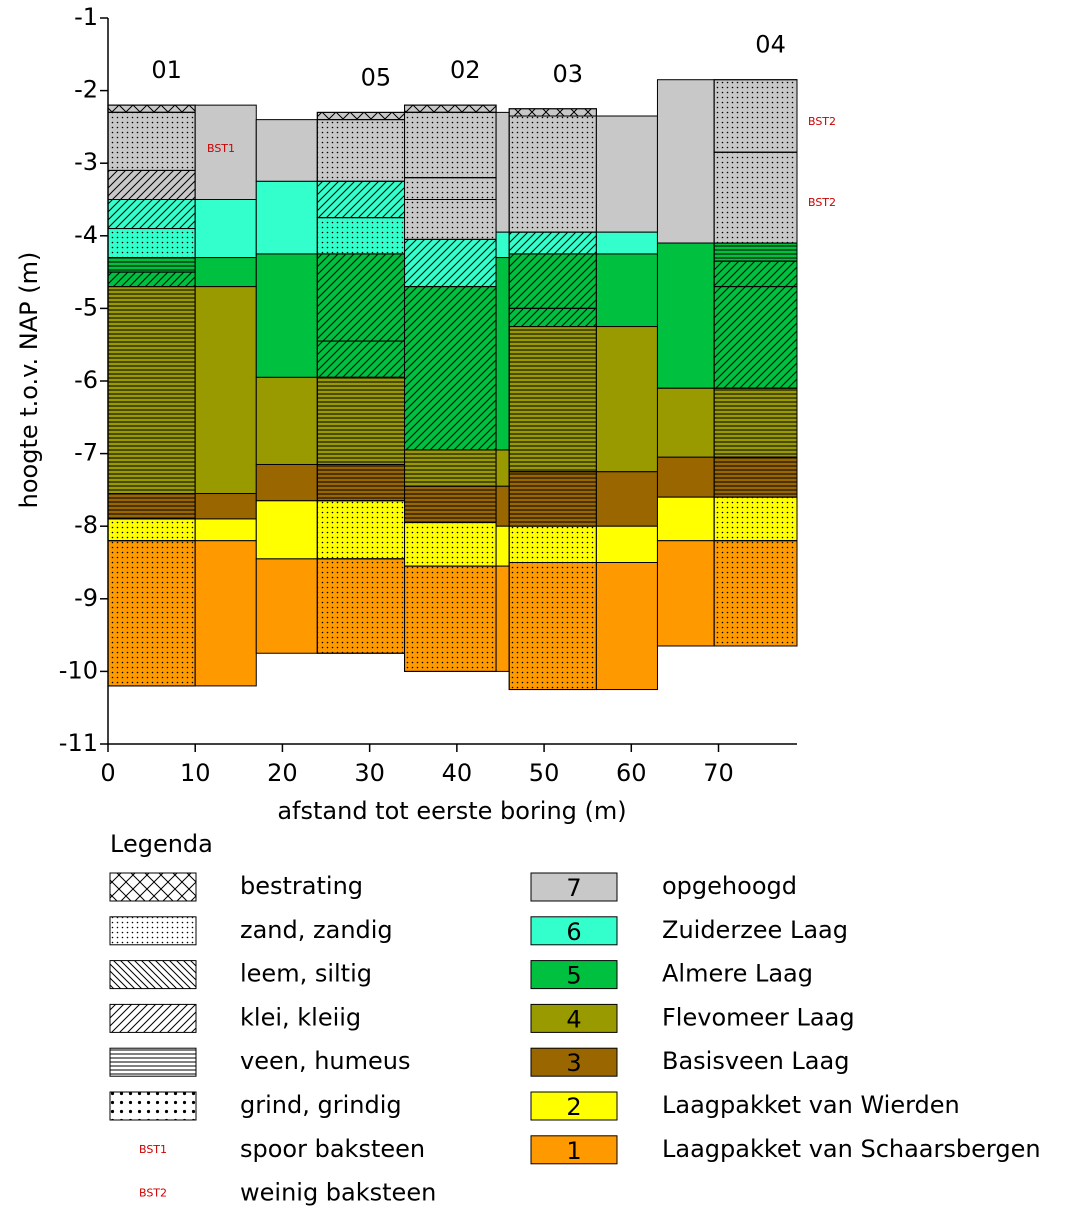 This screenshot has width=1080, height=1209. What do you see at coordinates (851, 1149) in the screenshot?
I see `legend-label: Laagpakket van Schaarsbergen` at bounding box center [851, 1149].